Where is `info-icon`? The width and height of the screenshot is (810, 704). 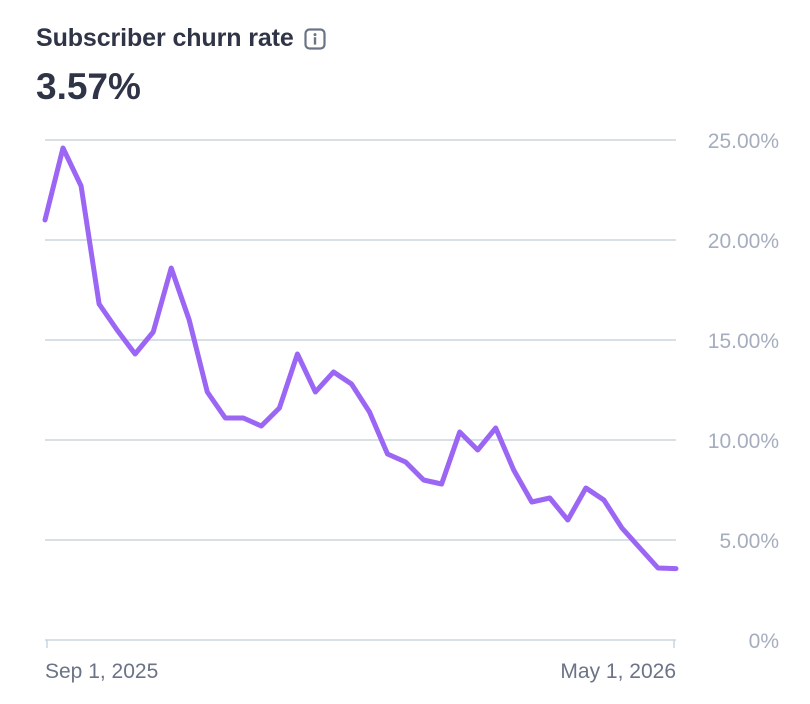 info-icon is located at coordinates (315, 38).